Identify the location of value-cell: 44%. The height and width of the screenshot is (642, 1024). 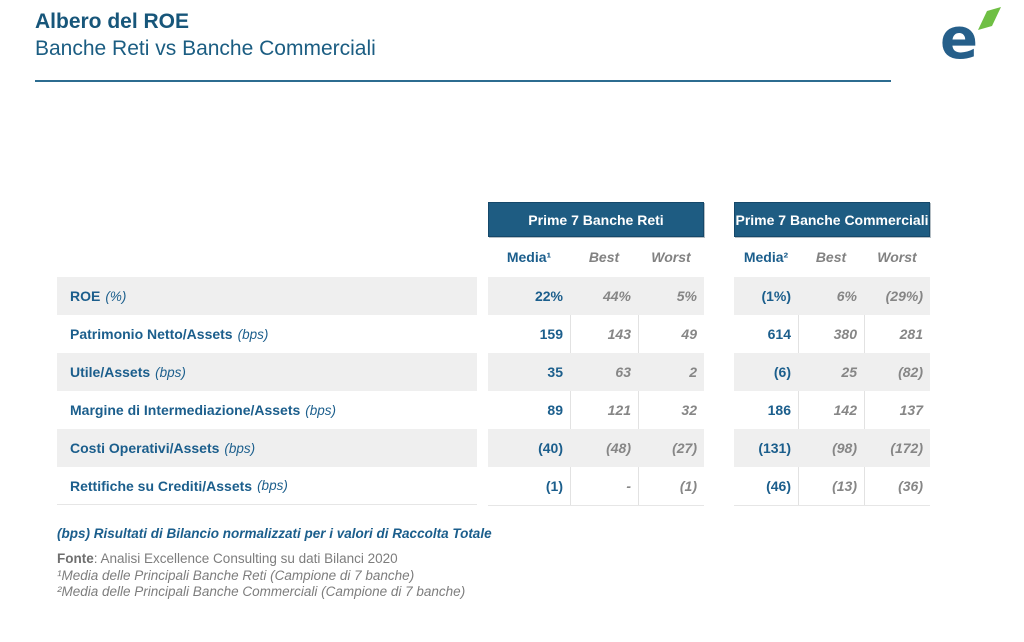
(604, 296).